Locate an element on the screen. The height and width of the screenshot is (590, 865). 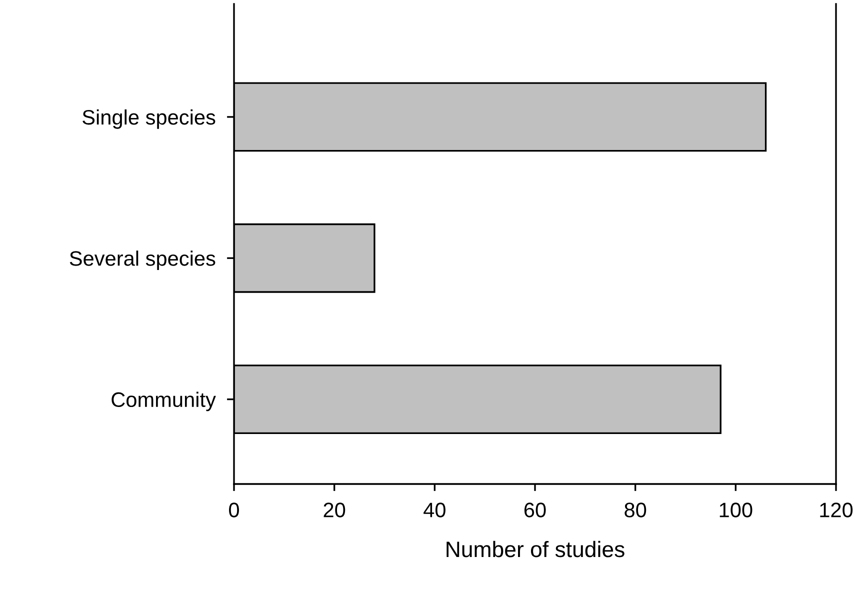
x-tick-label: 80 is located at coordinates (635, 510).